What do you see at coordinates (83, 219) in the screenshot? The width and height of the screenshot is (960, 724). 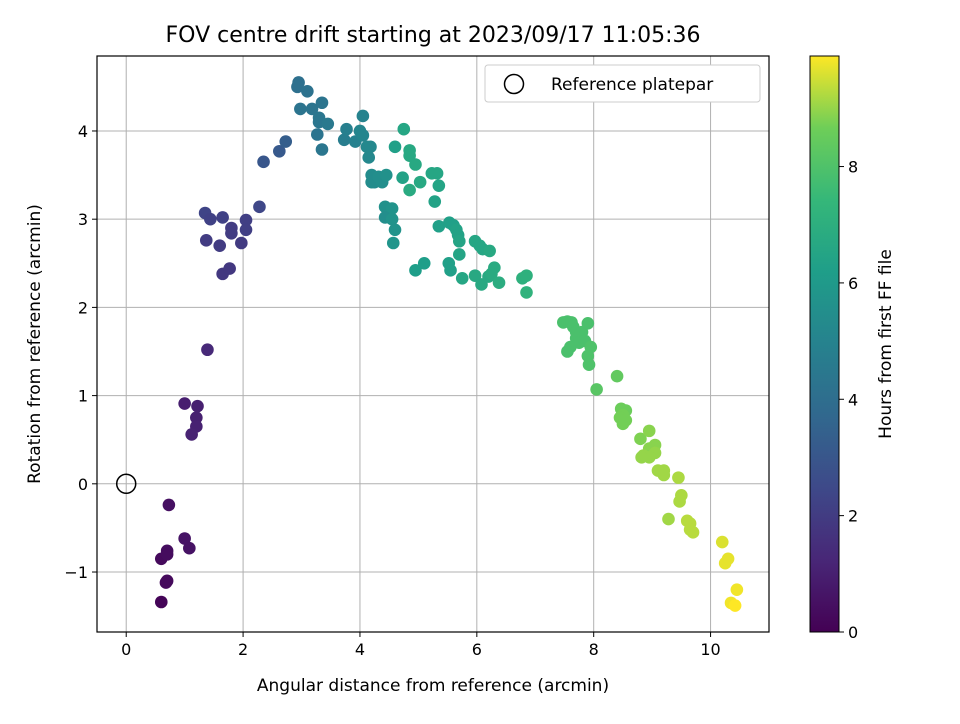 I see `y-tick-label: 3` at bounding box center [83, 219].